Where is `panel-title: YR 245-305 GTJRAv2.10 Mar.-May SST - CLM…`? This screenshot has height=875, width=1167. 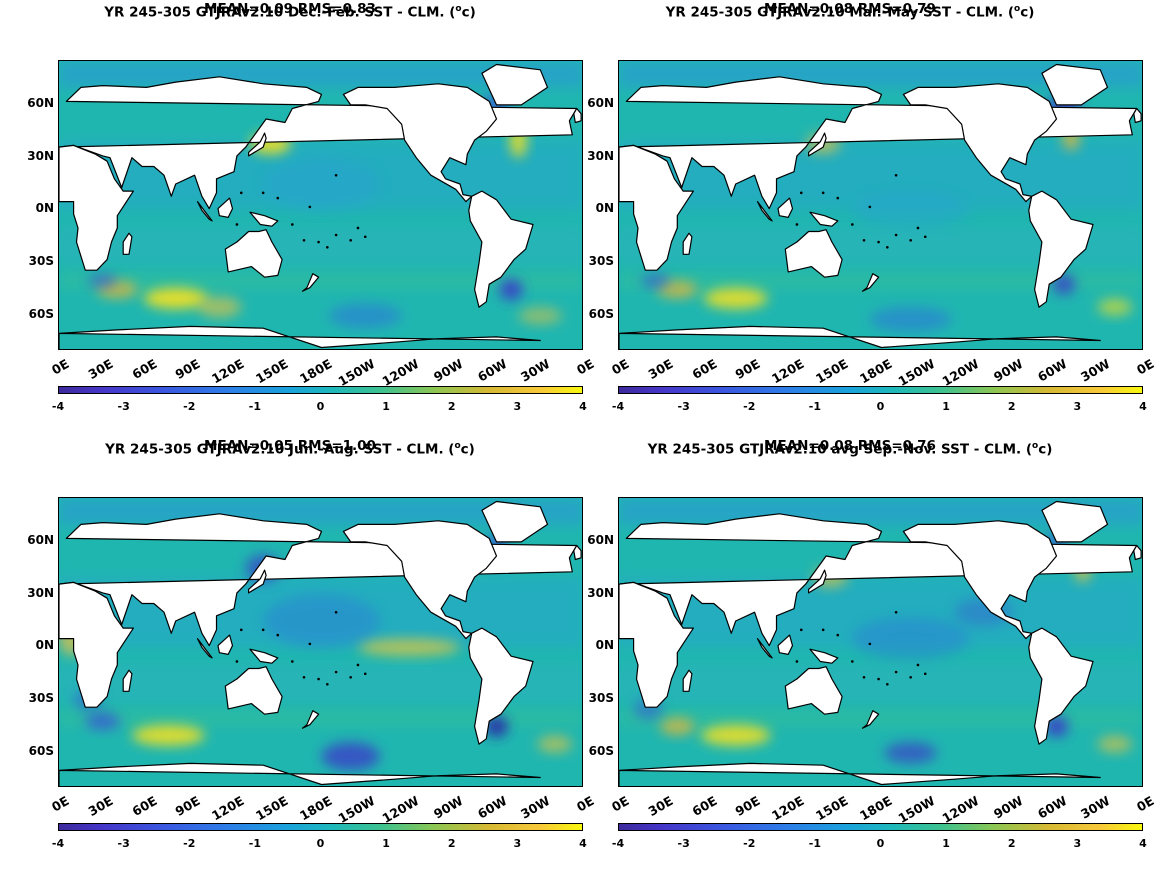 panel-title: YR 245-305 GTJRAv2.10 Mar.-May SST - CLM… is located at coordinates (850, 11).